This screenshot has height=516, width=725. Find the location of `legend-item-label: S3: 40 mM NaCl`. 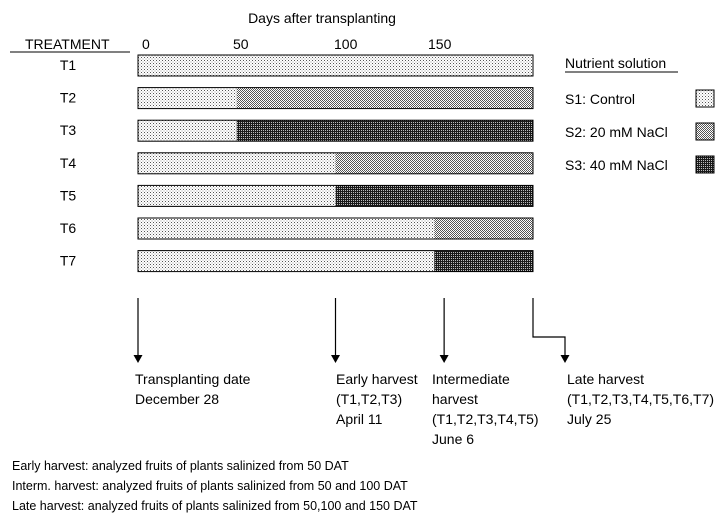

legend-item-label: S3: 40 mM NaCl is located at coordinates (616, 165).